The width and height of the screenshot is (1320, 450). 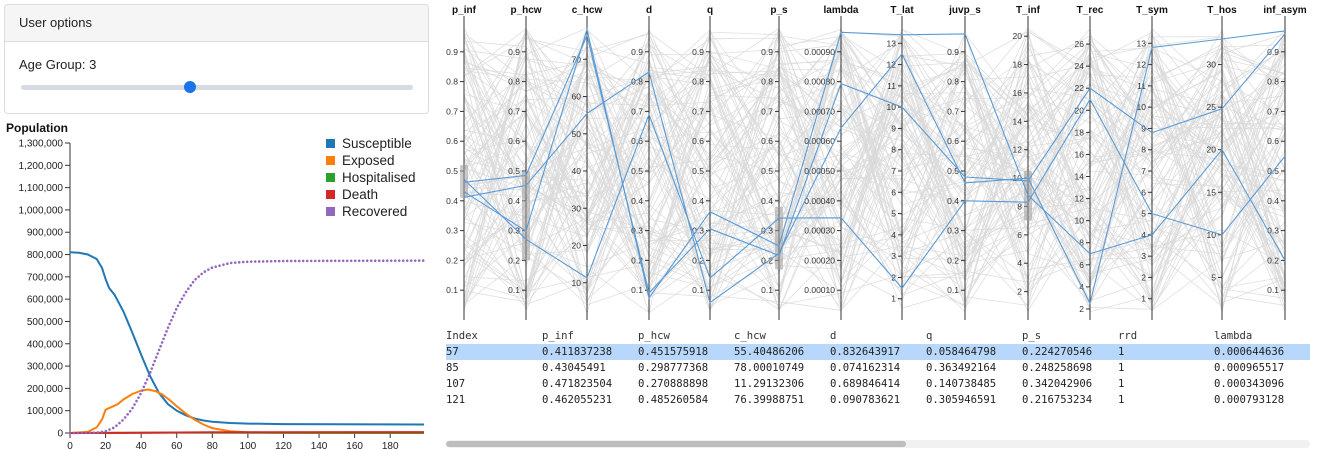 What do you see at coordinates (840, 10) in the screenshot?
I see `axis-title: lambda` at bounding box center [840, 10].